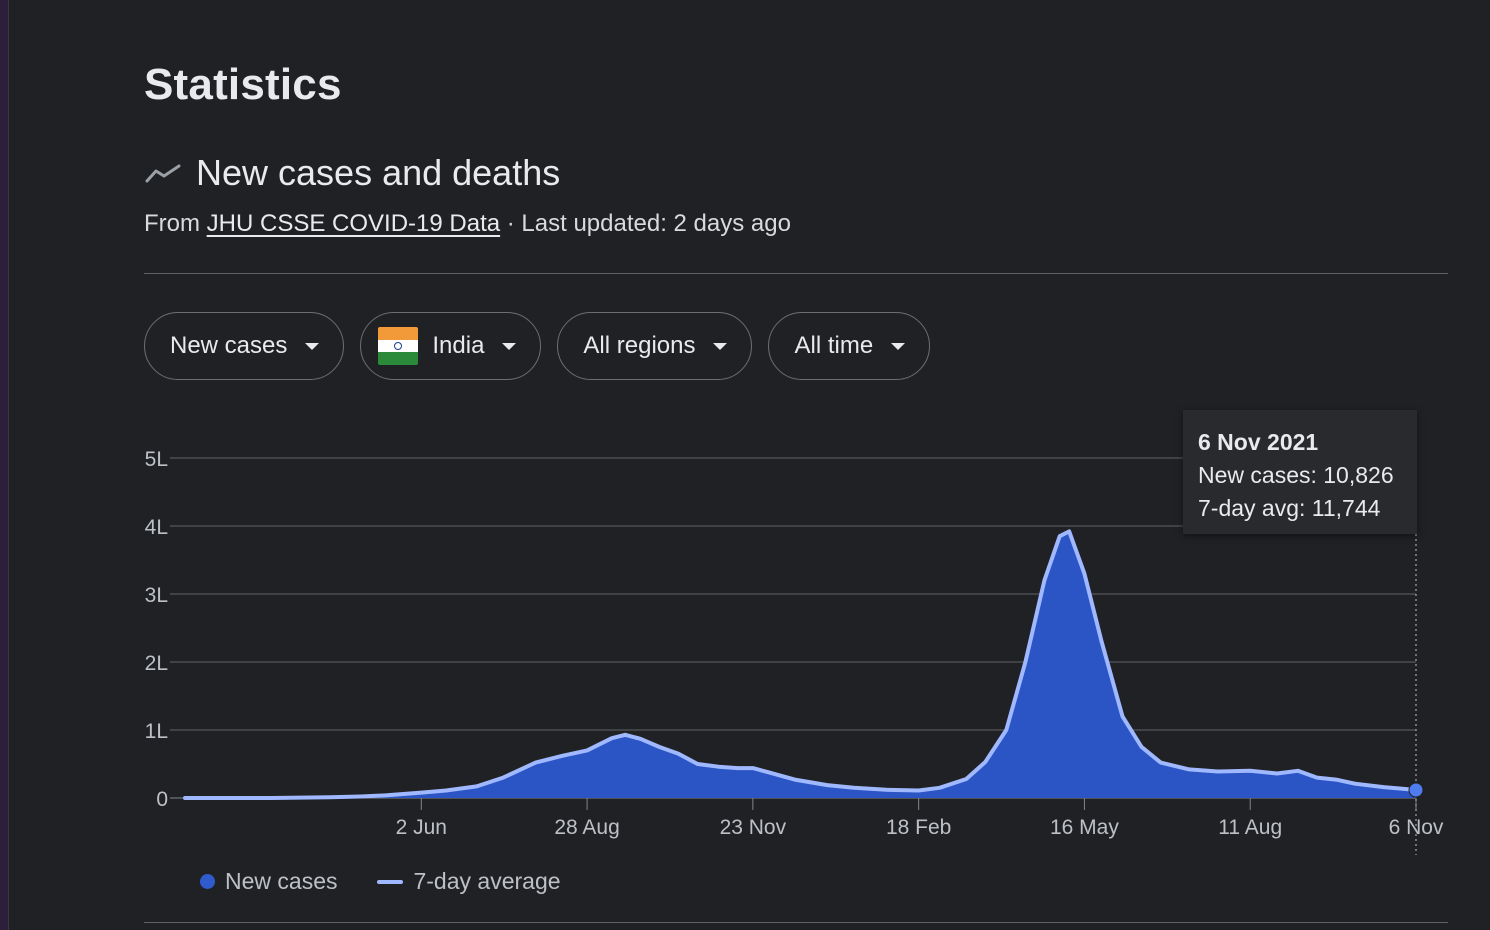 The height and width of the screenshot is (930, 1490). Describe the element at coordinates (353, 223) in the screenshot. I see `source-link: JHU CSSE COVID-19 Data` at that location.